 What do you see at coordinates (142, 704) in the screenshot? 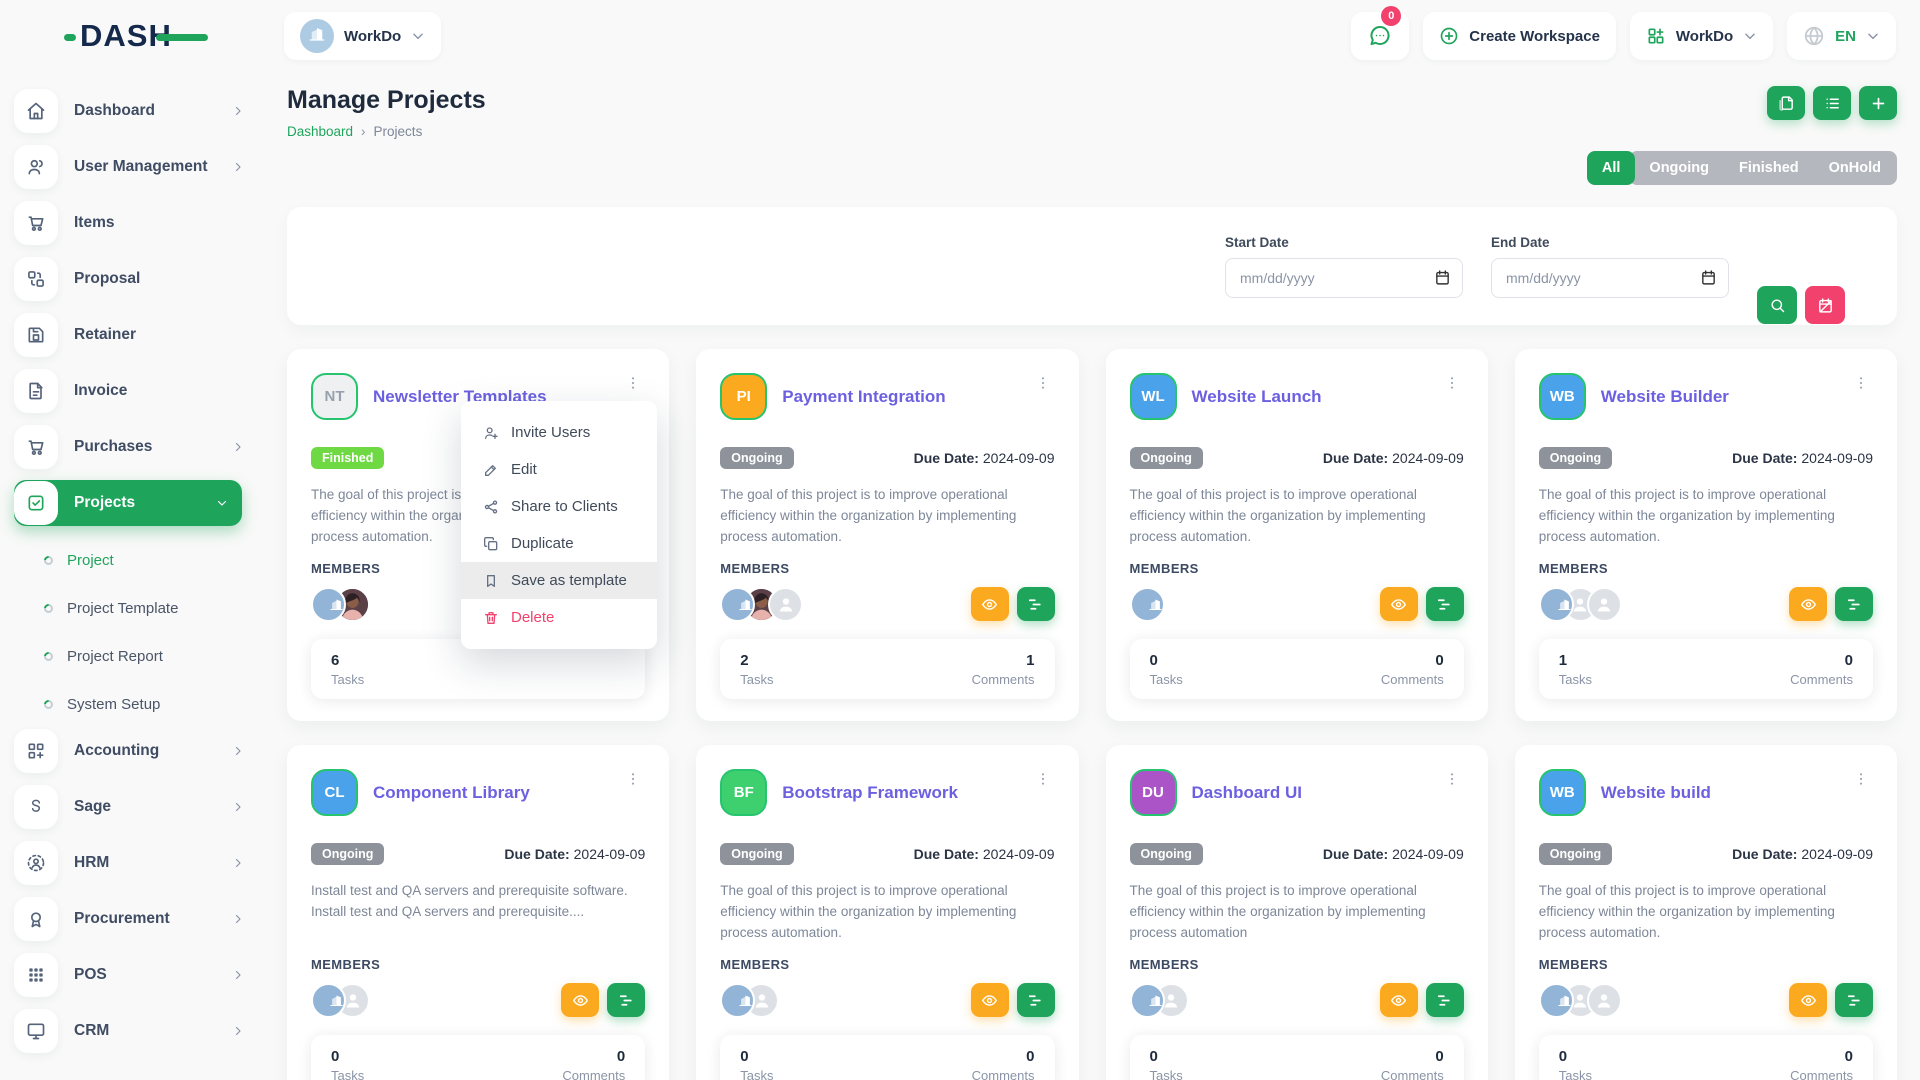
I see `sidebar-subitem-system-setup: System Setup` at bounding box center [142, 704].